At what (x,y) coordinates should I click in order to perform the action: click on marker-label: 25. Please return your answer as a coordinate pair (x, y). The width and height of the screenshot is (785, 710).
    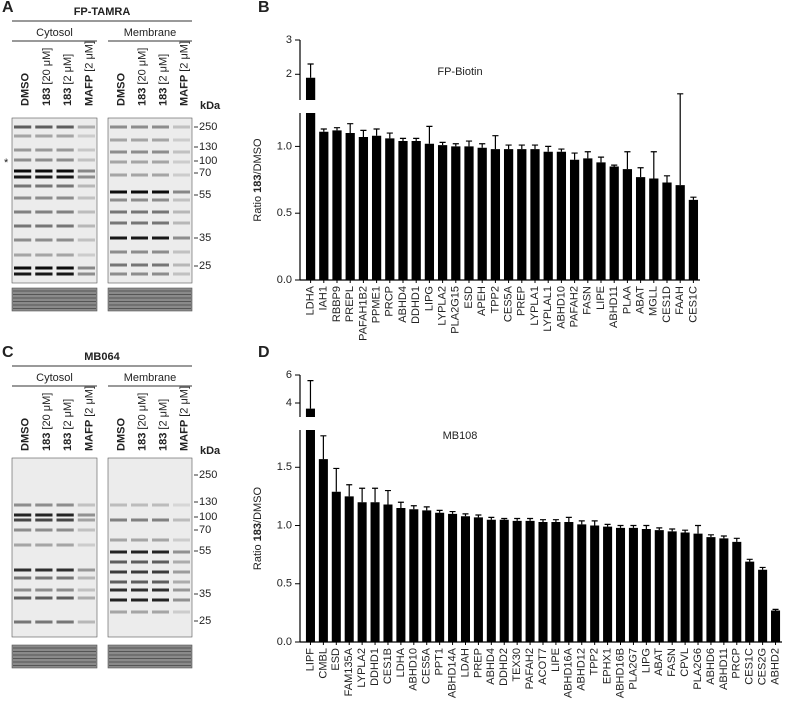
    Looking at the image, I should click on (205, 621).